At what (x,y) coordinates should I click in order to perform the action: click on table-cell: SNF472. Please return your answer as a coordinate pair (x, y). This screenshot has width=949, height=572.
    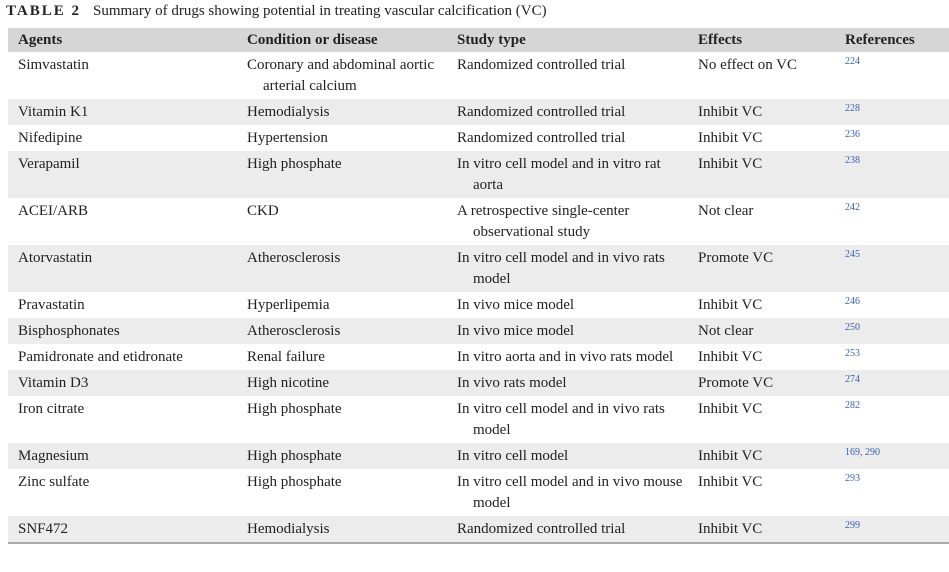
    Looking at the image, I should click on (122, 529).